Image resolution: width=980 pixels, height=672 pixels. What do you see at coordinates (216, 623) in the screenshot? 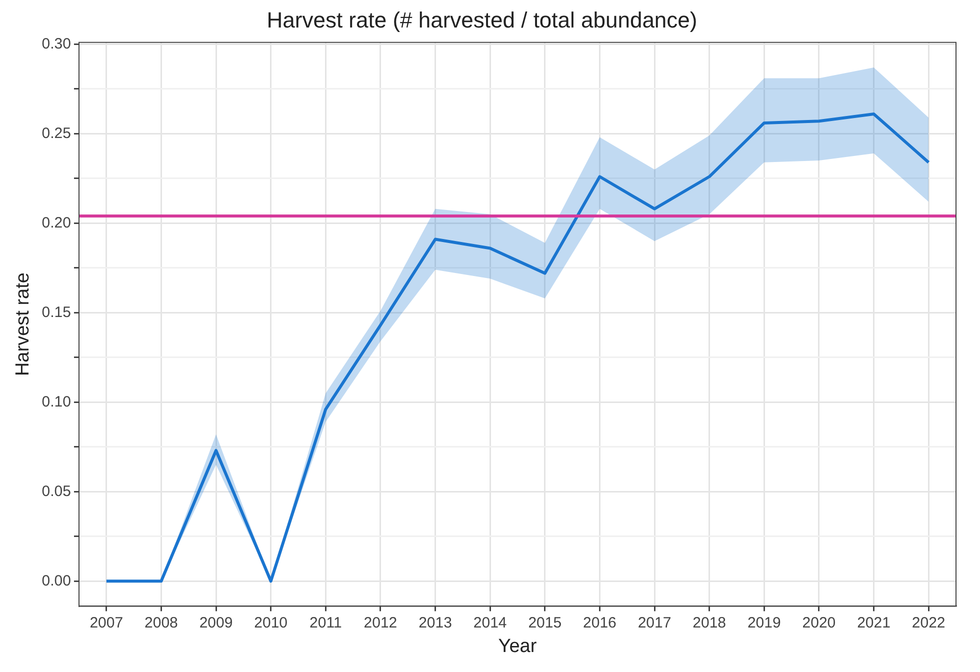
I see `x-tick-label: 2009` at bounding box center [216, 623].